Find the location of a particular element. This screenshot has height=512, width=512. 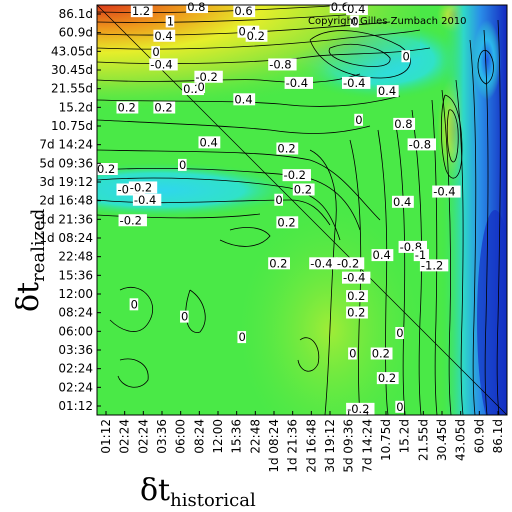

contour-label: 1 is located at coordinates (170, 21).